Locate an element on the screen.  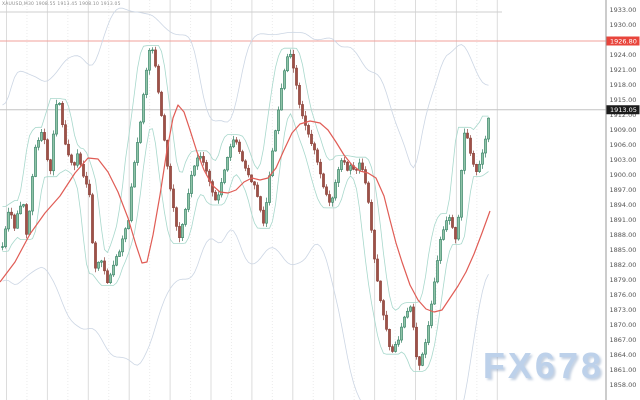
price-axis-label: 1915.00 is located at coordinates (623, 100).